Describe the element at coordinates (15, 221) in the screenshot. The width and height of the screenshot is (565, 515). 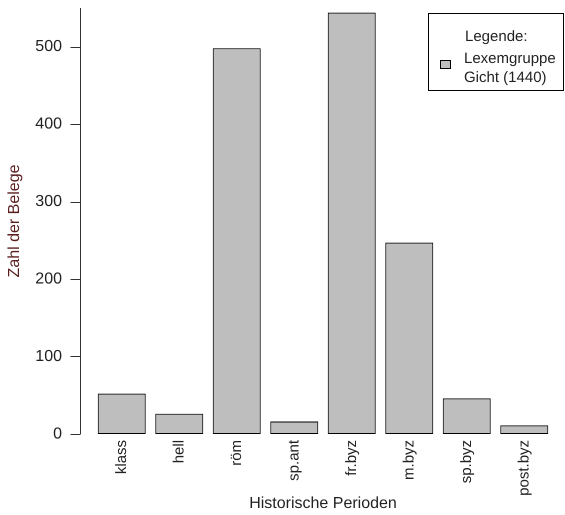
I see `y-axis-title: Zahl der Belege` at that location.